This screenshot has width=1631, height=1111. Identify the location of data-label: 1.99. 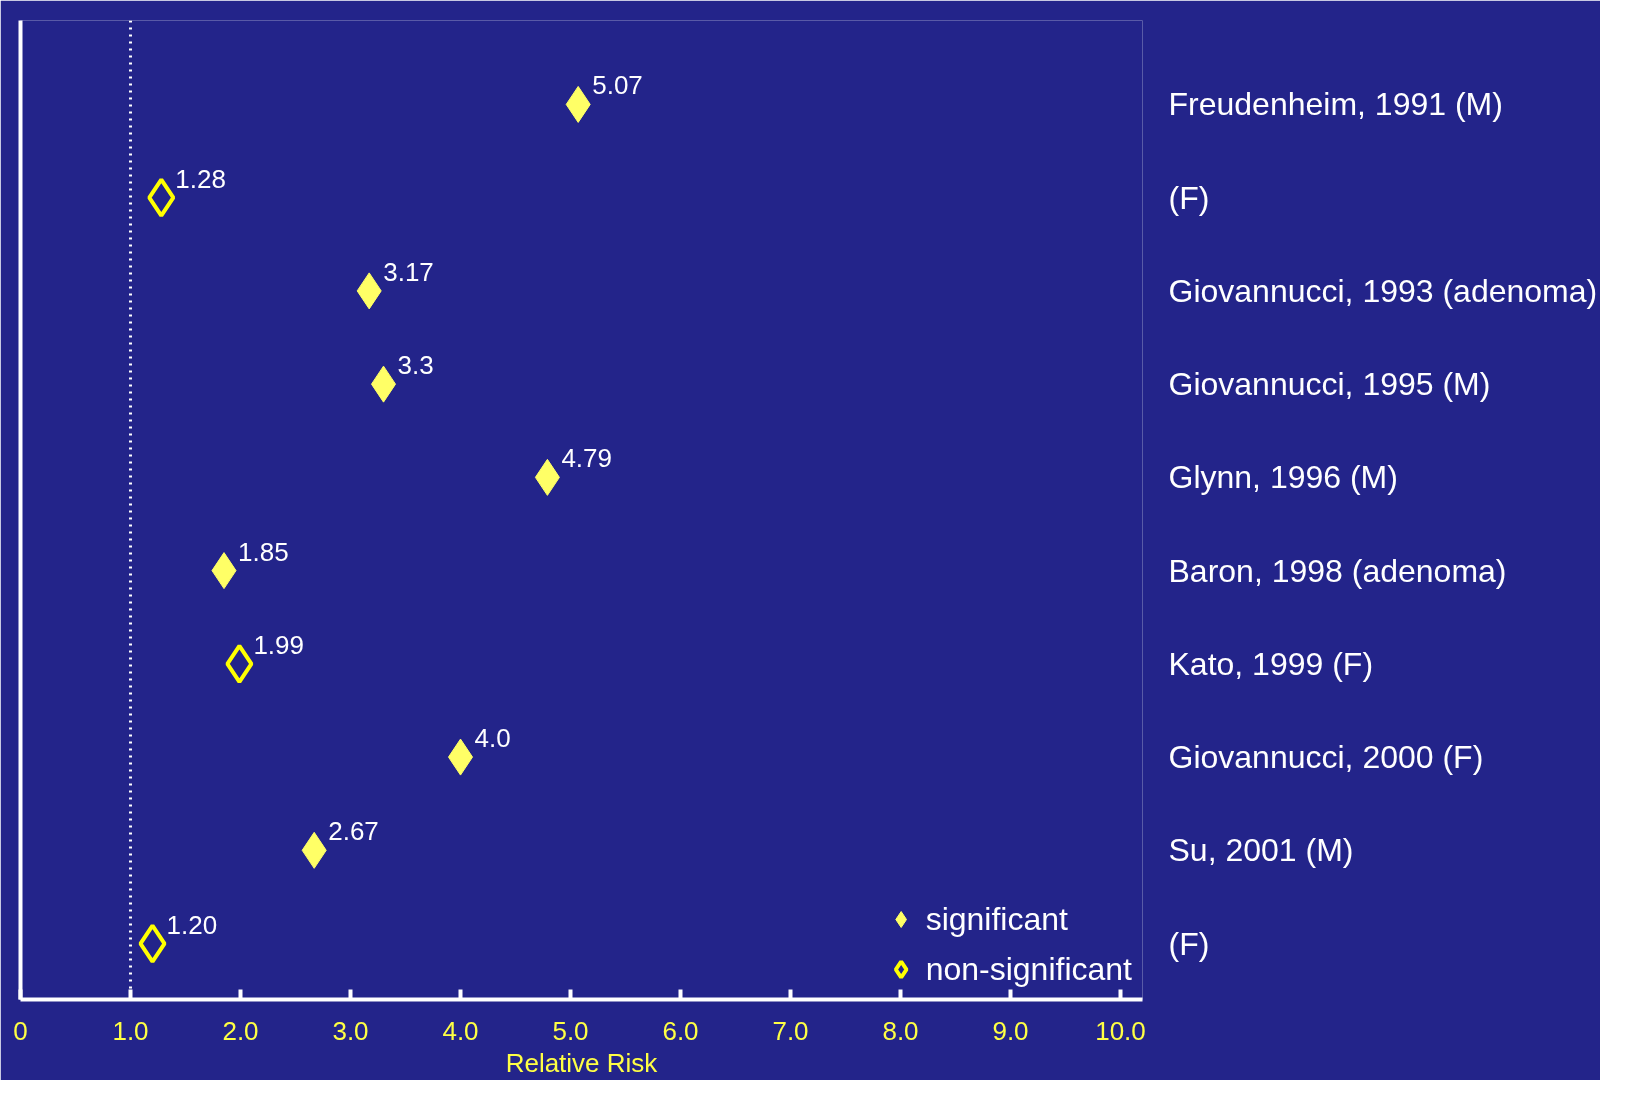
(279, 644).